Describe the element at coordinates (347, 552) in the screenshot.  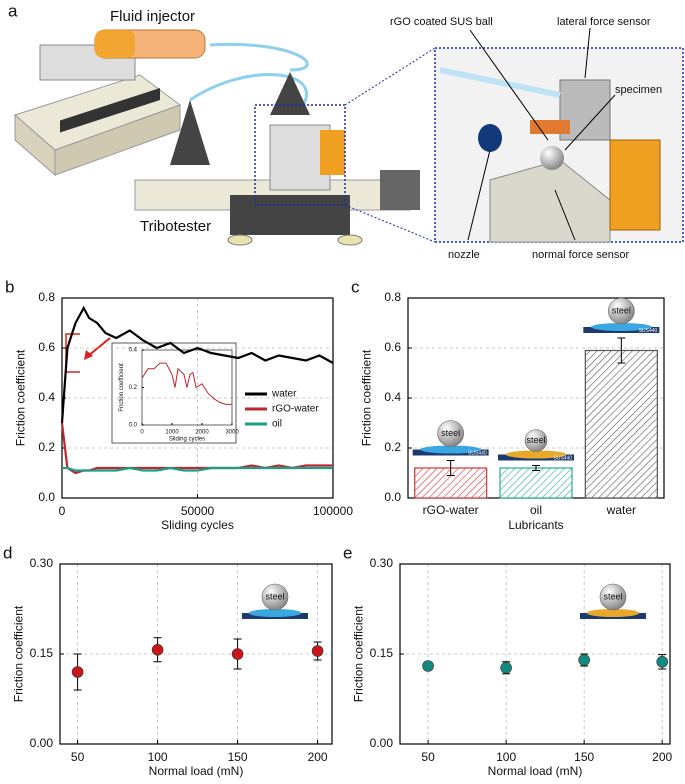
I see `panel-letter: e` at that location.